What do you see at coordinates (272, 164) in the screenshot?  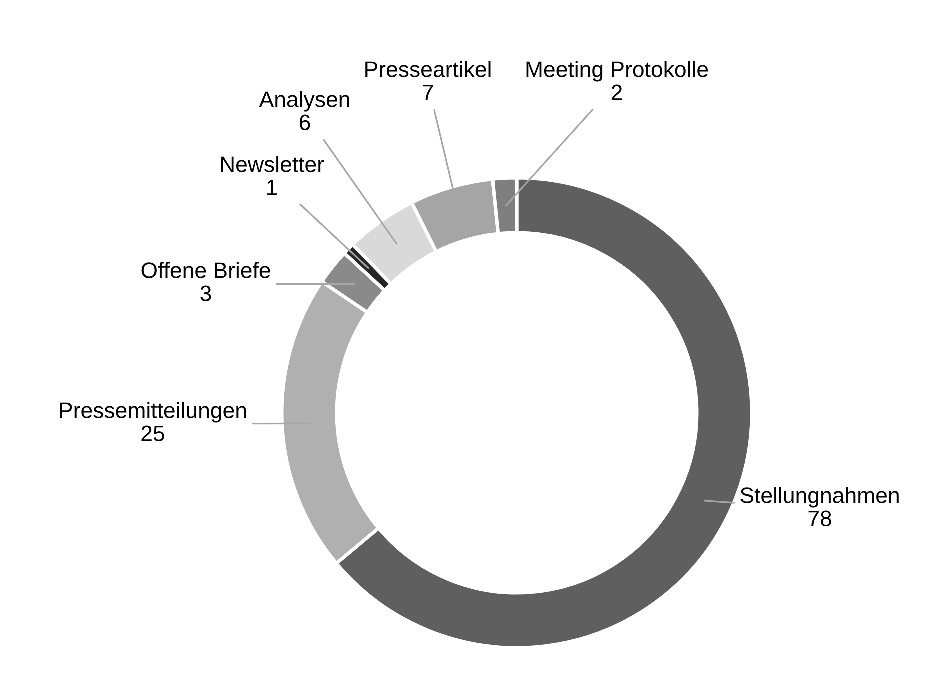 I see `slice-label: Newsletter` at bounding box center [272, 164].